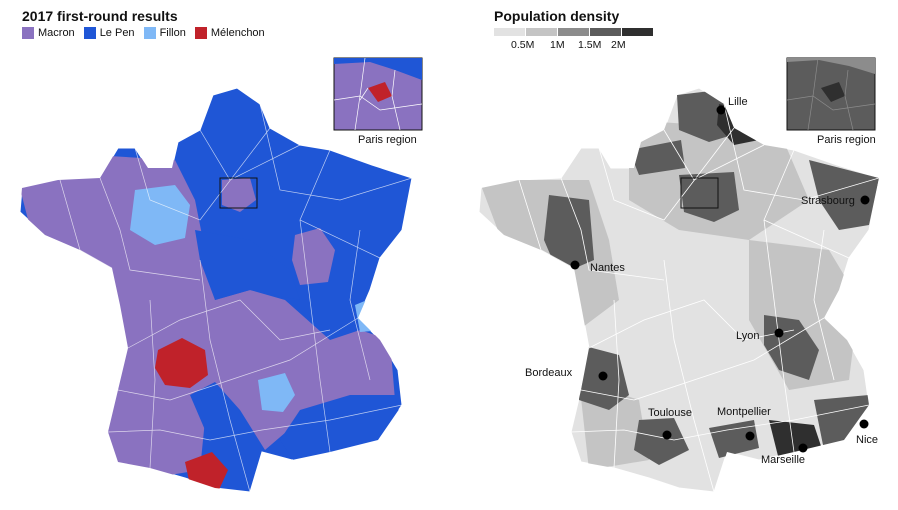 Image resolution: width=898 pixels, height=510 pixels. I want to click on city-montpellier: Montpellier, so click(744, 423).